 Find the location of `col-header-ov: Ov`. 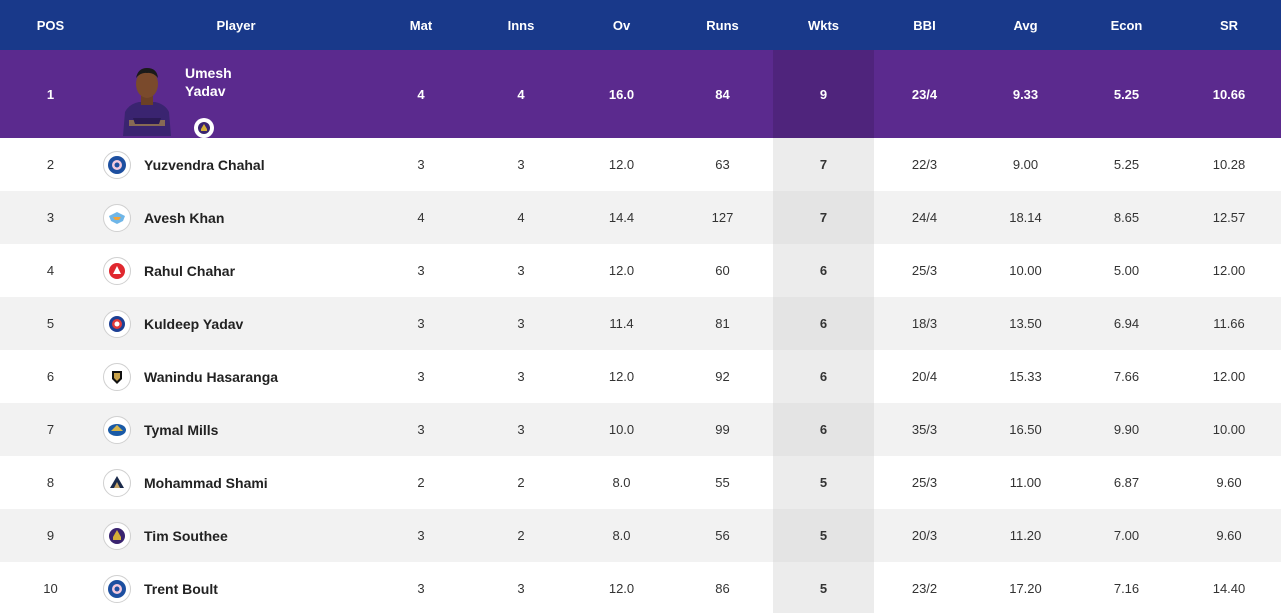

col-header-ov: Ov is located at coordinates (621, 25).